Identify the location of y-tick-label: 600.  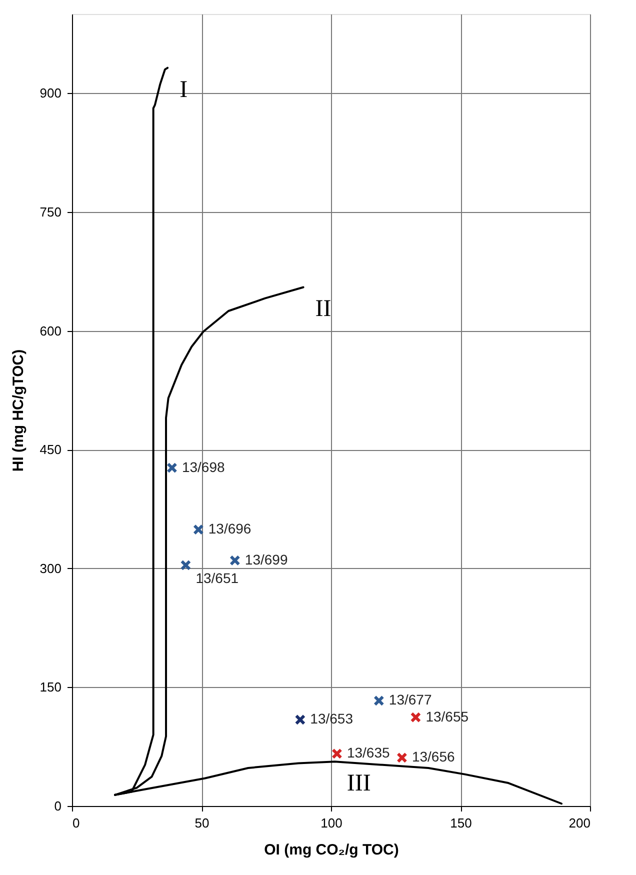
(51, 330).